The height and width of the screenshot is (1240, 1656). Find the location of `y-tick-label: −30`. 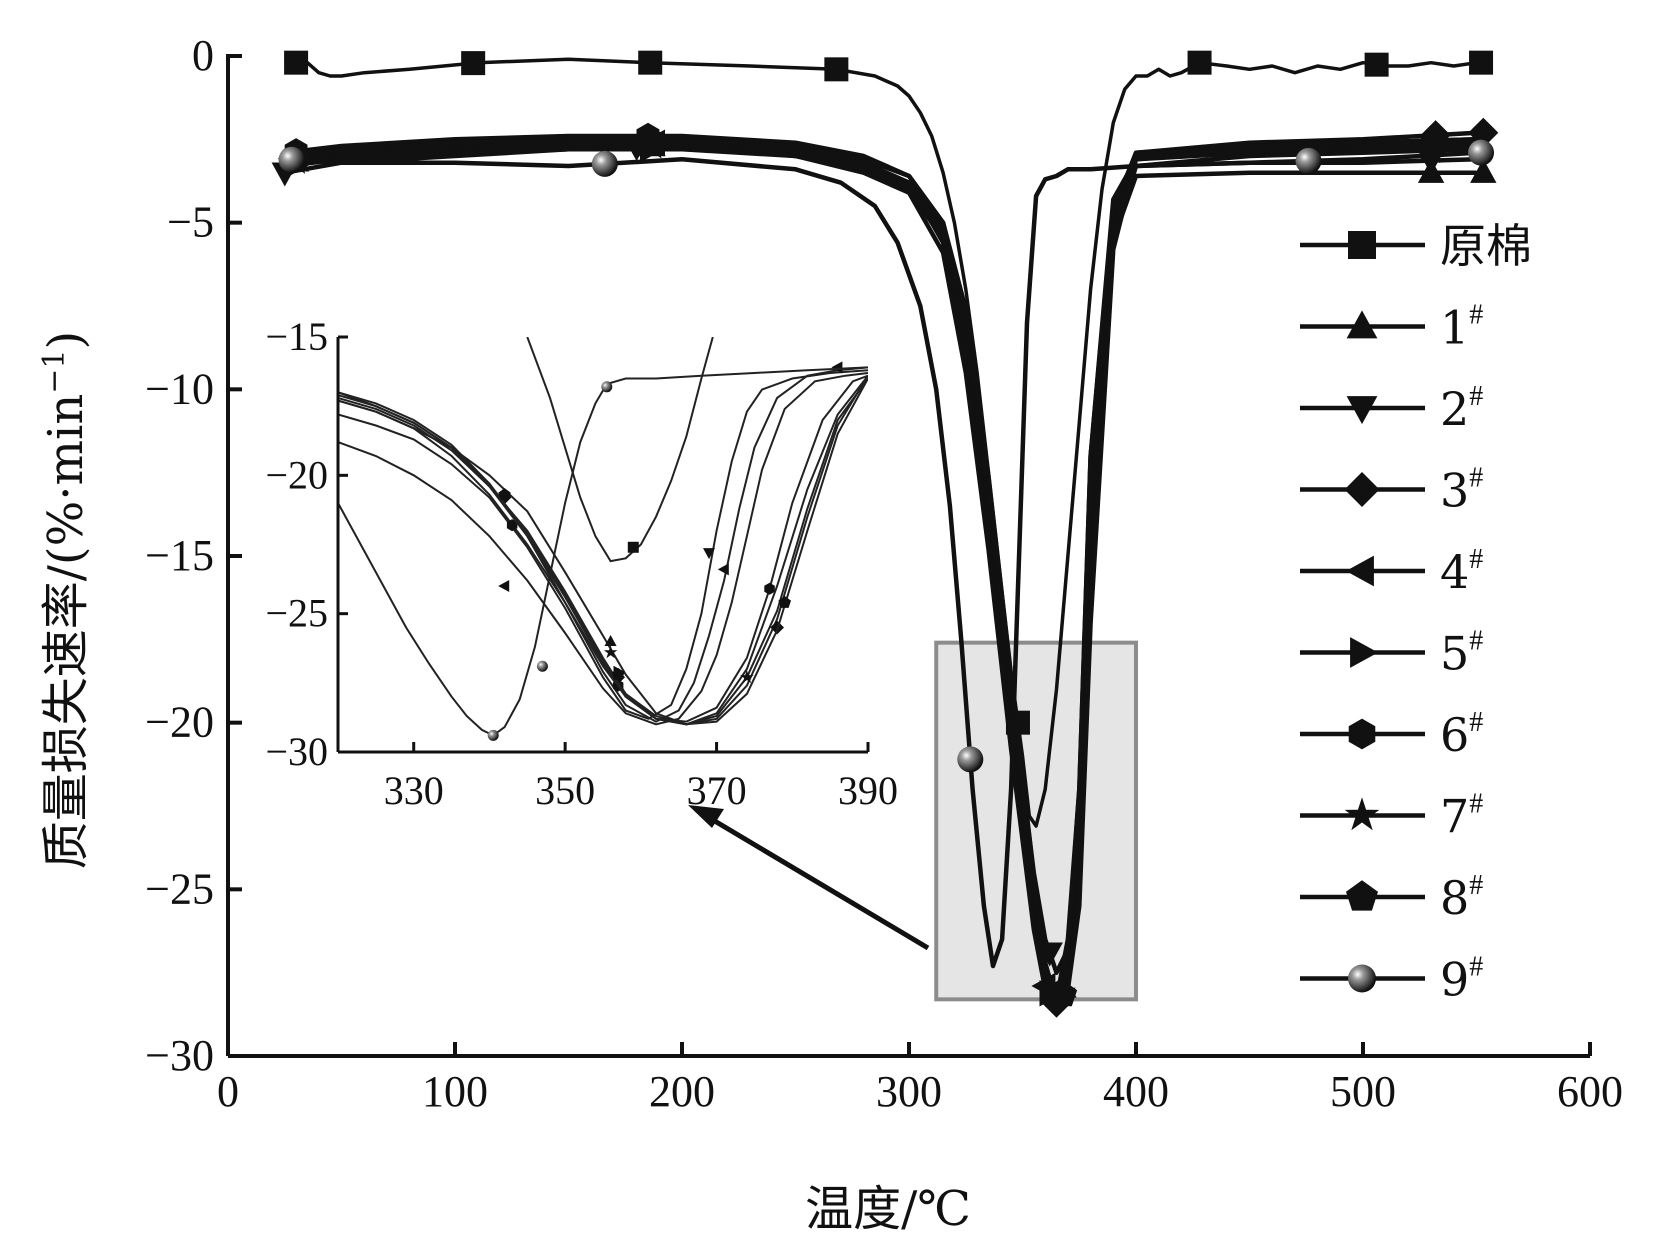

y-tick-label: −30 is located at coordinates (179, 1055).